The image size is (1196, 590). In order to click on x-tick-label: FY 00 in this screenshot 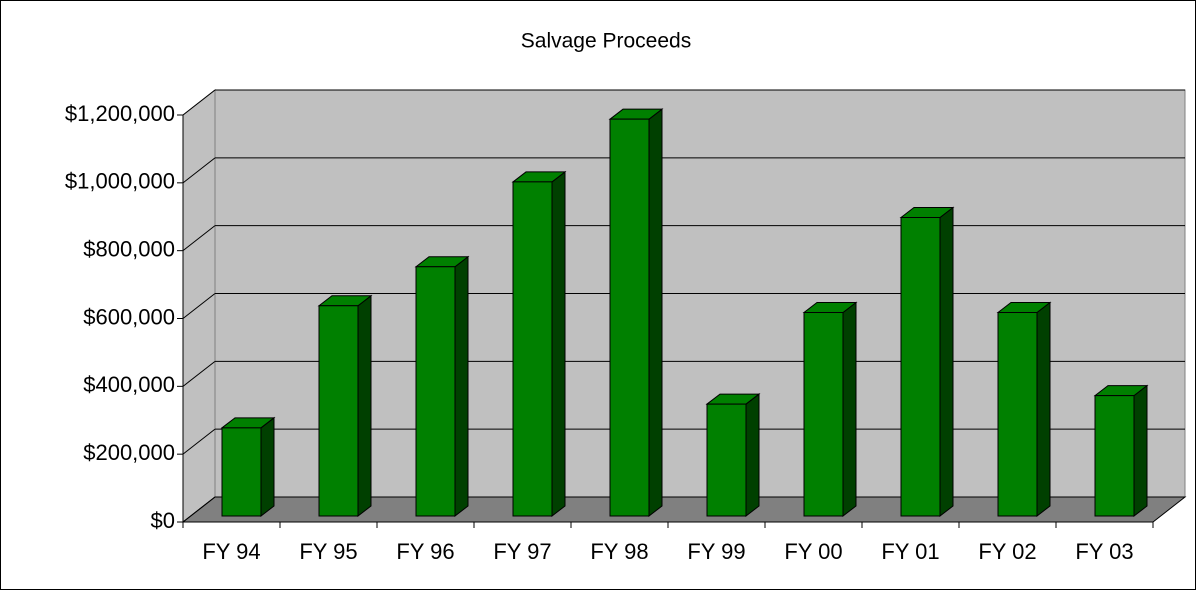, I will do `click(813, 551)`.